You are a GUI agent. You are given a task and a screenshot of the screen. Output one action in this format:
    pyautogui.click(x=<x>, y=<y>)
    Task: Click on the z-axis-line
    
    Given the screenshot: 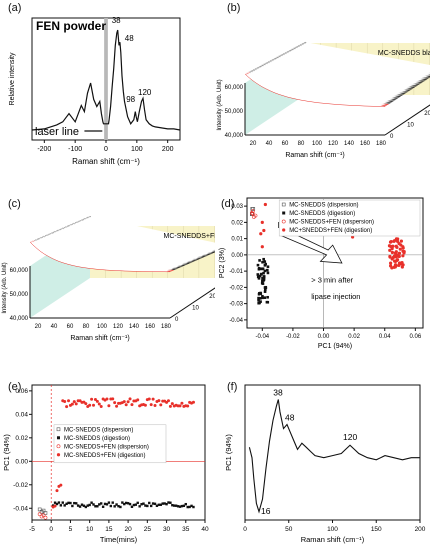 What is the action you would take?
    pyautogui.click(x=192, y=303)
    